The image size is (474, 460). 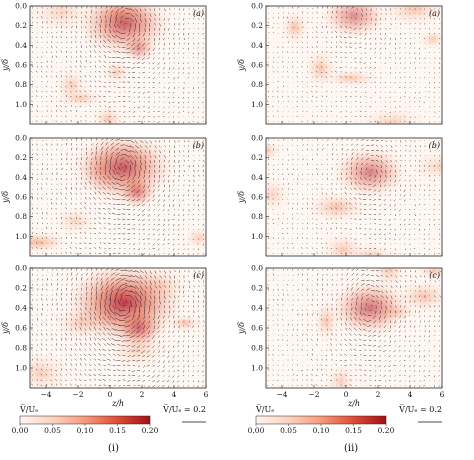 I want to click on panel-i-a: (a) 0.0 0.2 0.4 0.6 0.8 1.0 y/δ, so click(x=104, y=63).